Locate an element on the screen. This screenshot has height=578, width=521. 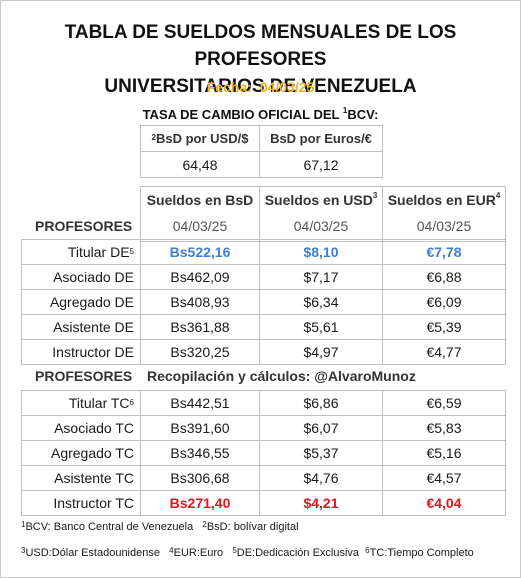
exchange-rate-title: TASA DE CAMBIO OFICIAL DEL 1BCV: is located at coordinates (260, 114).